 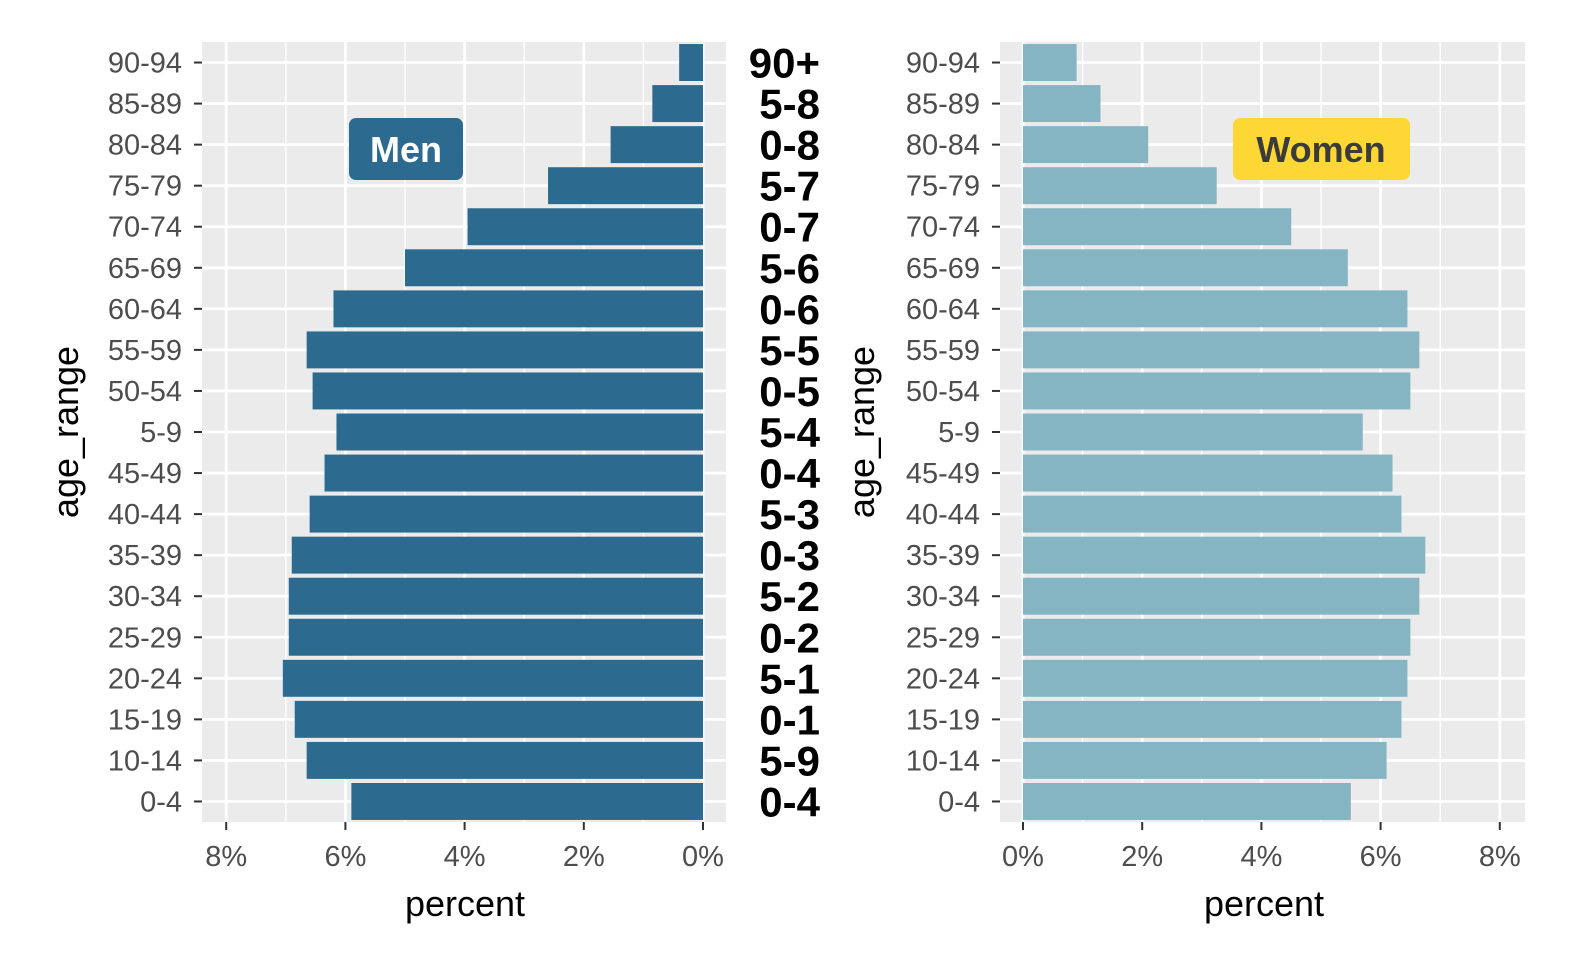 I want to click on men-x-tick-label: 2%, so click(x=584, y=857).